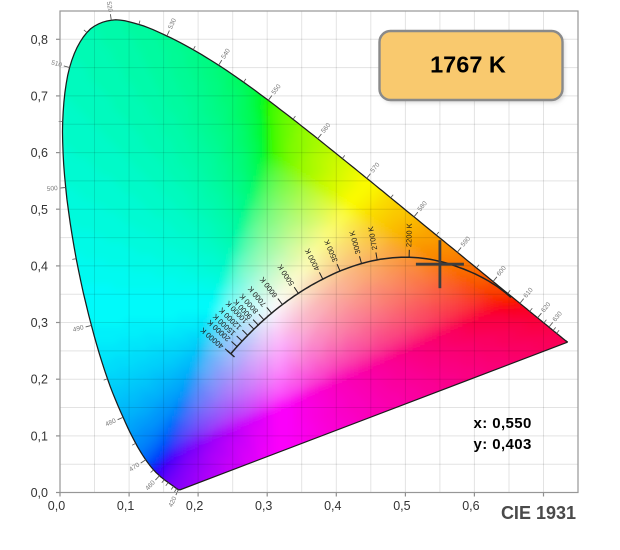 This screenshot has width=620, height=550. Describe the element at coordinates (503, 444) in the screenshot. I see `svg-text: y: 0,403` at that location.